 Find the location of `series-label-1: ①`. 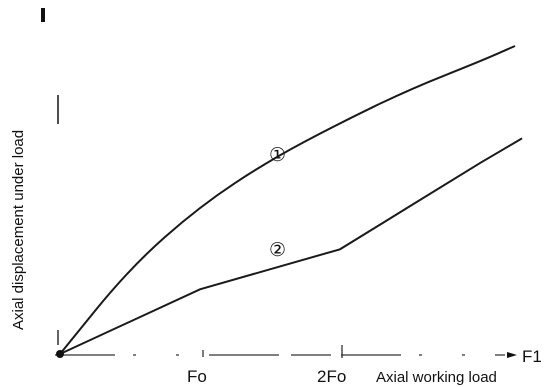

series-label-1: ① is located at coordinates (277, 155).